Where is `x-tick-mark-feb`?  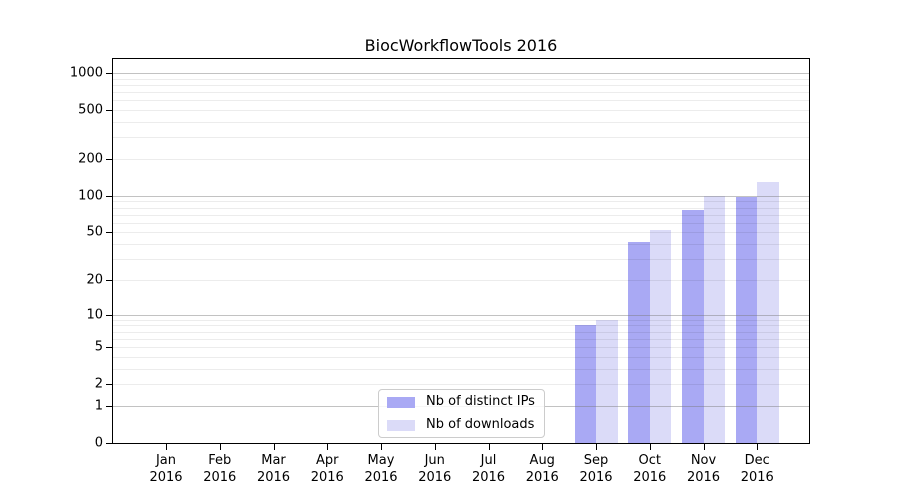
x-tick-mark-feb is located at coordinates (220, 447).